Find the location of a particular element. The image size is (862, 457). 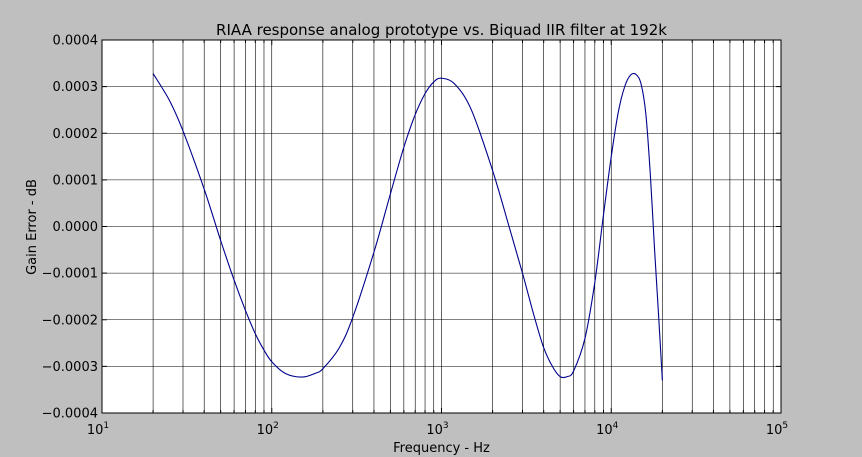

y-tick-label: 0.0001 is located at coordinates (76, 180).